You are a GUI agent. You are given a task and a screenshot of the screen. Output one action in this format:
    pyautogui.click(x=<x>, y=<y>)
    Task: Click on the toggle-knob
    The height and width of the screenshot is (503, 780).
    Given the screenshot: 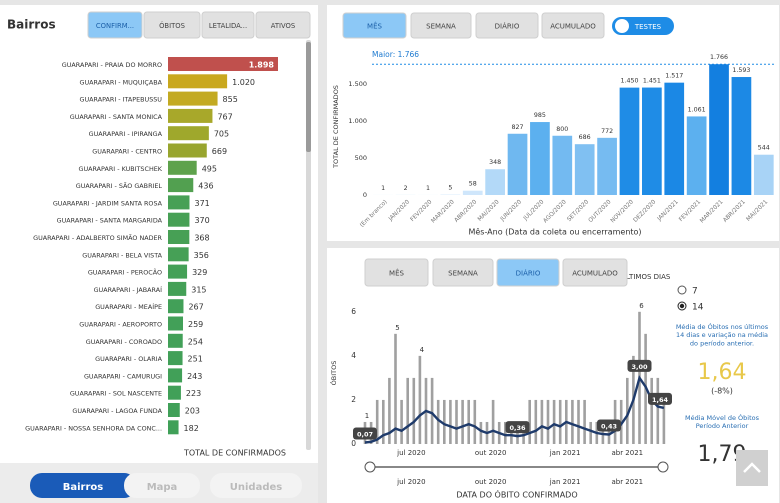 What is the action you would take?
    pyautogui.click(x=622, y=26)
    